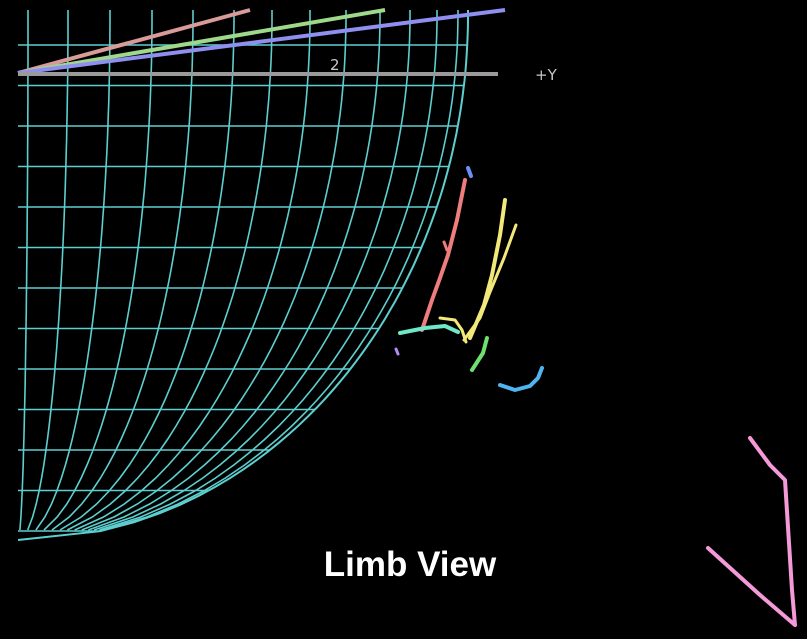  What do you see at coordinates (443, 255) in the screenshot?
I see `trace-red` at bounding box center [443, 255].